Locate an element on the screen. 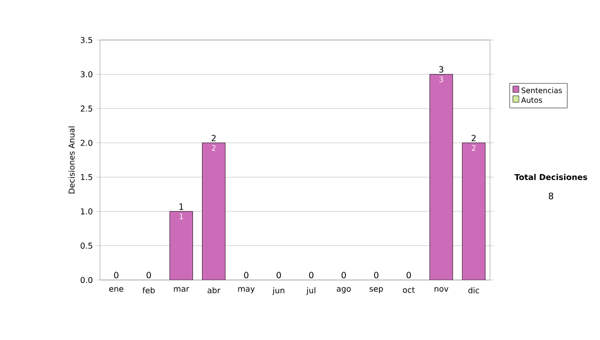 The image size is (600, 340). total-label: 1 is located at coordinates (181, 207).